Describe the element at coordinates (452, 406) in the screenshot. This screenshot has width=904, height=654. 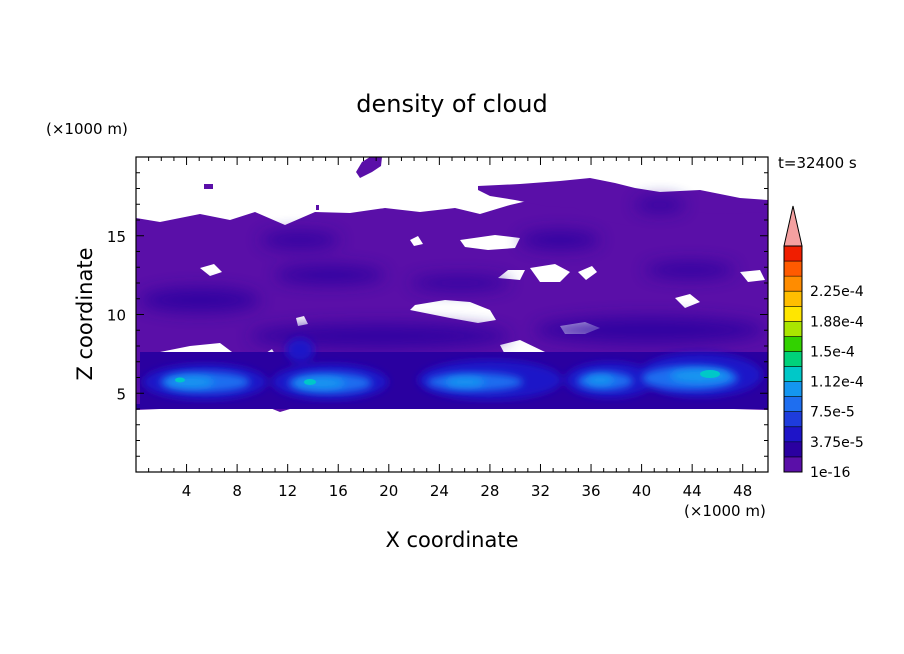
I see `cloud-base-line` at that location.